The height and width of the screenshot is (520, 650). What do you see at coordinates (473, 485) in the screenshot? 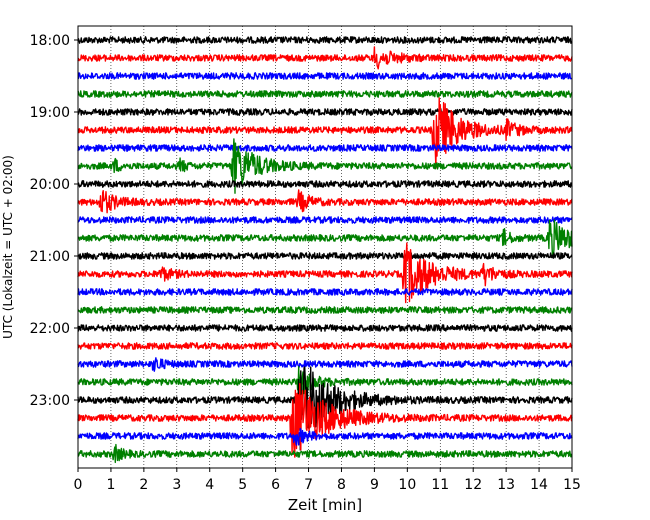
I see `x-tick-label: 12` at bounding box center [473, 485].